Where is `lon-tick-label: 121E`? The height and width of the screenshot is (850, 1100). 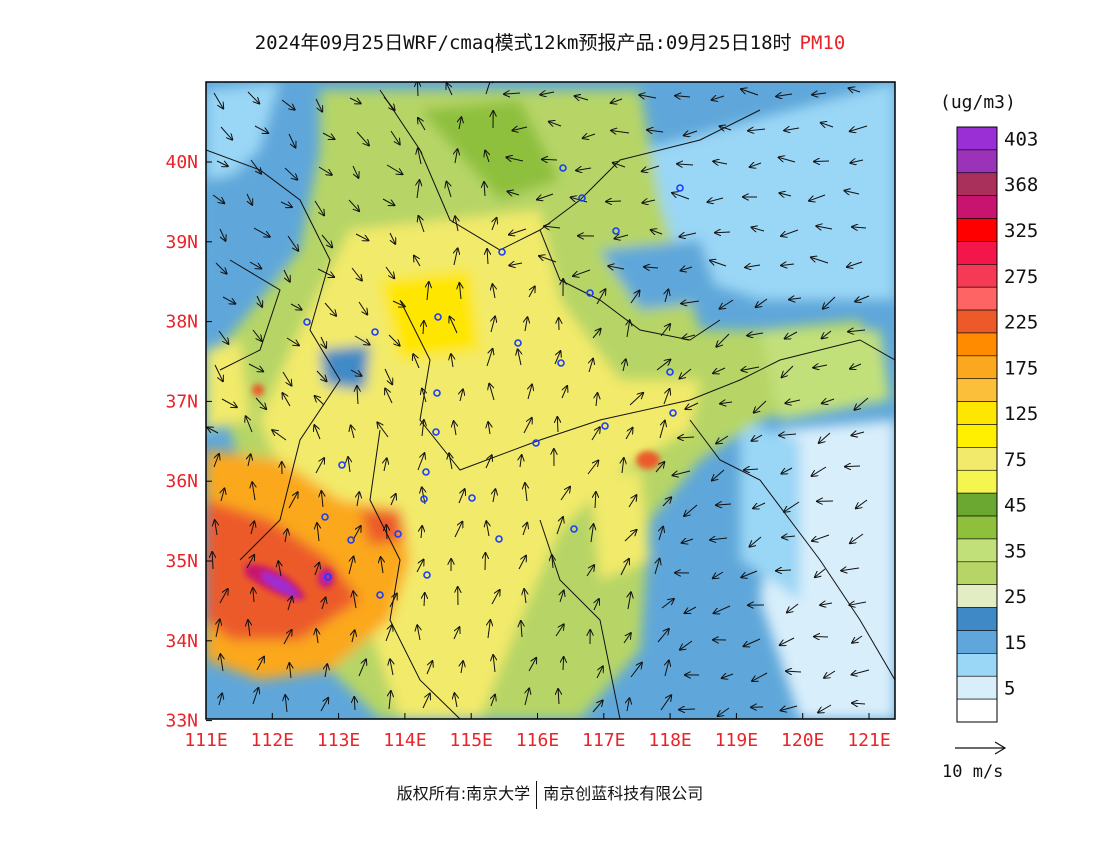
lon-tick-label: 121E is located at coordinates (868, 740).